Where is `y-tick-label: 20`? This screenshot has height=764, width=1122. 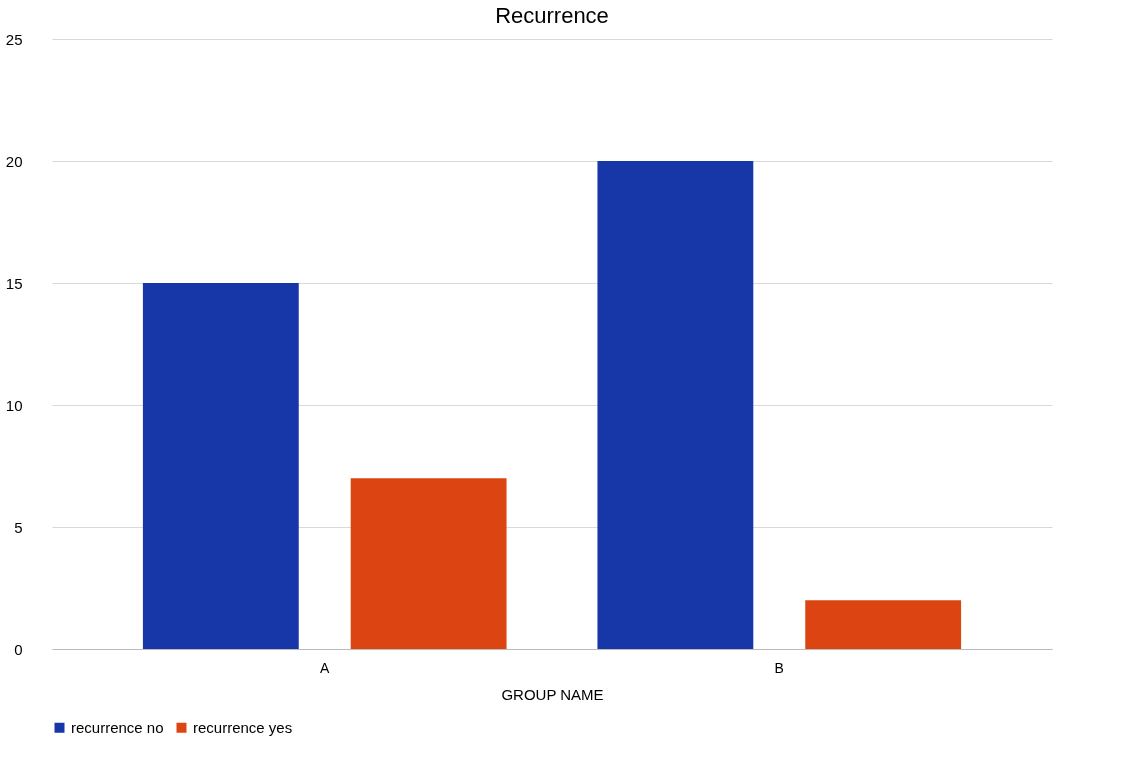
y-tick-label: 20 is located at coordinates (14, 161).